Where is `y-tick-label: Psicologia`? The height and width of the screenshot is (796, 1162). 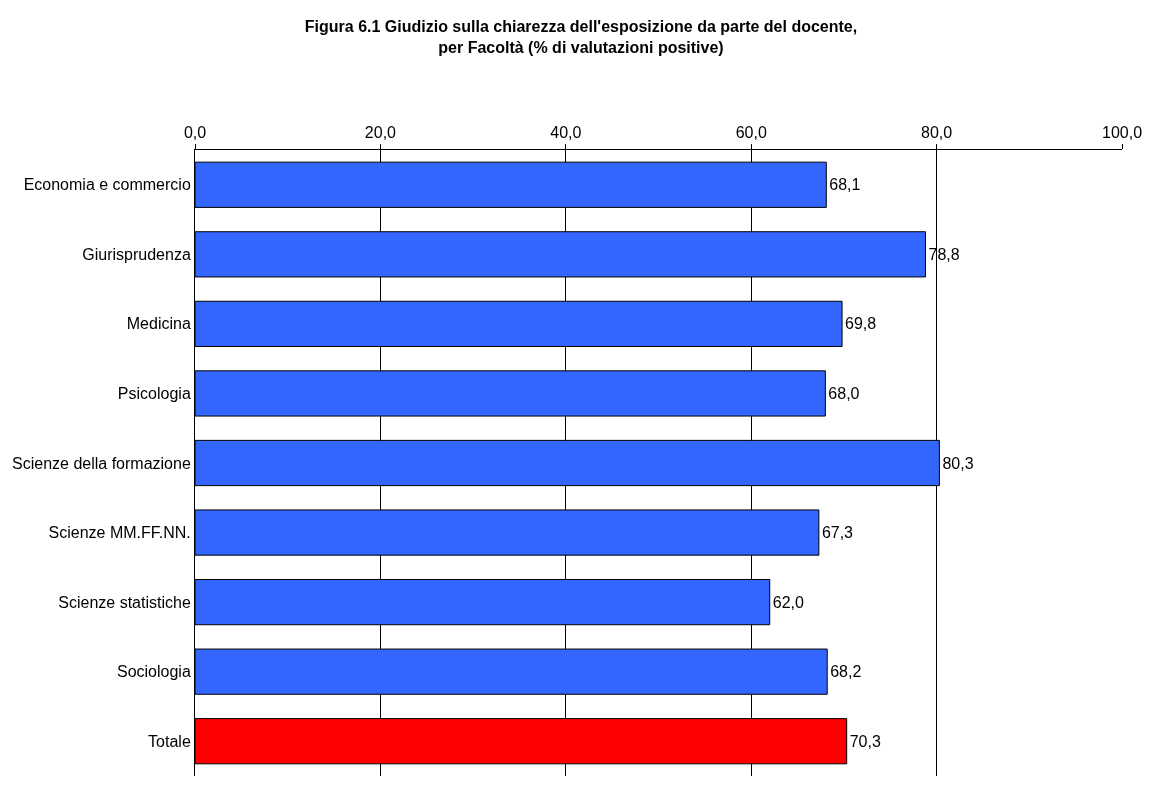
y-tick-label: Psicologia is located at coordinates (154, 394).